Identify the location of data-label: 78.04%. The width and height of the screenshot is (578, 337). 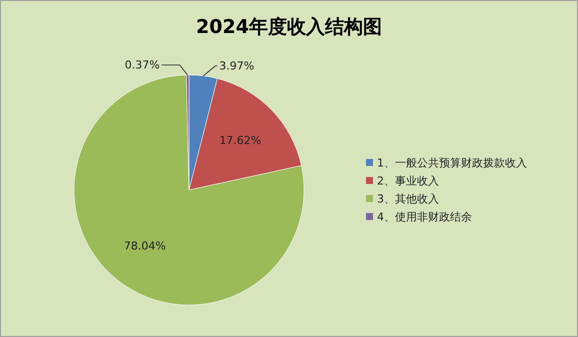
(145, 246).